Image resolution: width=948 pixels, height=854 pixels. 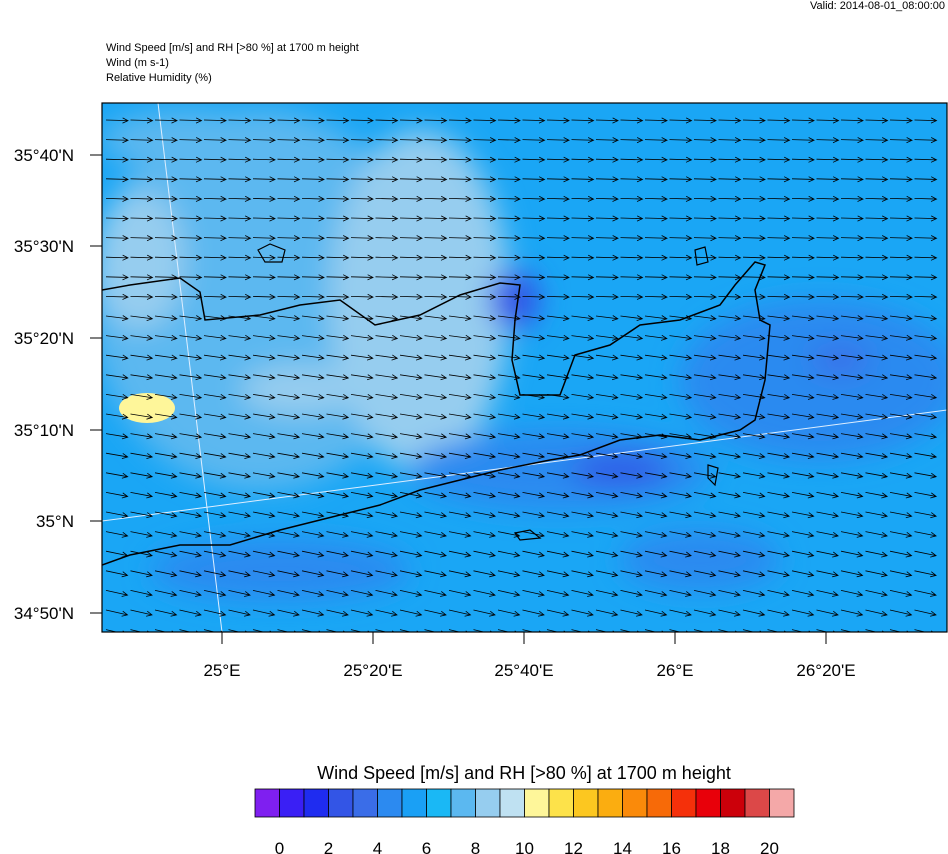 I want to click on header-line: Wind (m s-1), so click(x=137, y=63).